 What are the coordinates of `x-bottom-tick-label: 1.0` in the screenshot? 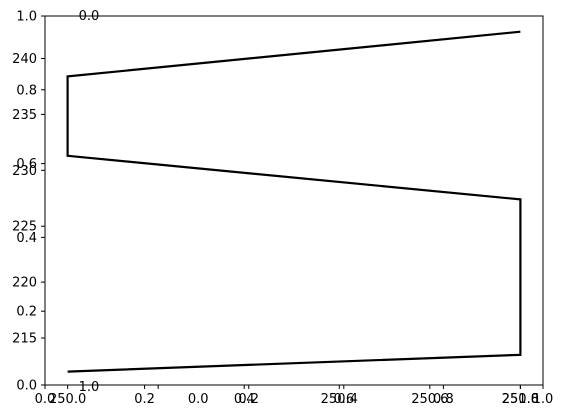 It's located at (543, 399).